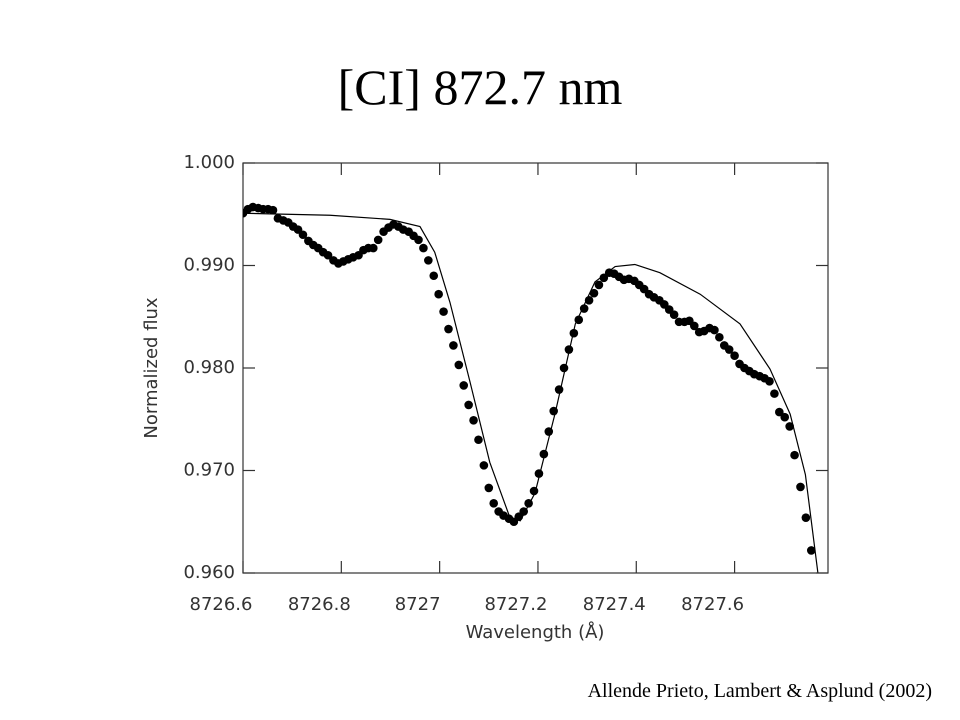  Describe the element at coordinates (480, 87) in the screenshot. I see `slide-title: [CI] 872.7 nm` at that location.